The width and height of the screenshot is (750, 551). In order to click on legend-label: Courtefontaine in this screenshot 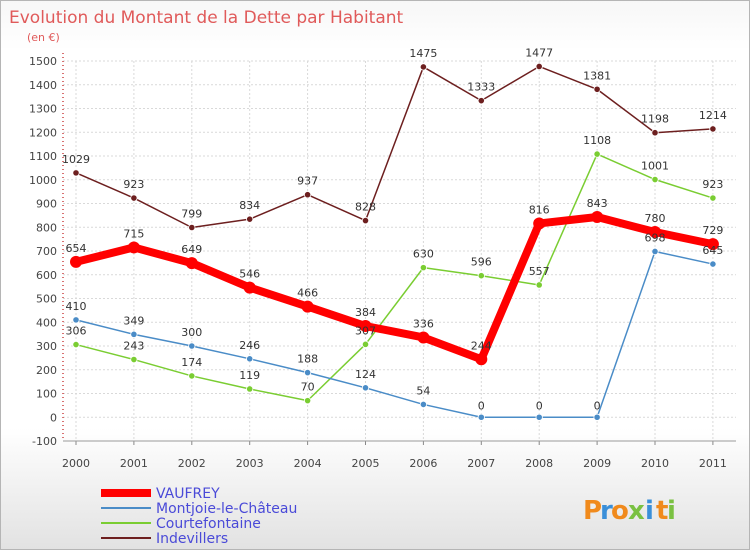, I will do `click(208, 524)`.